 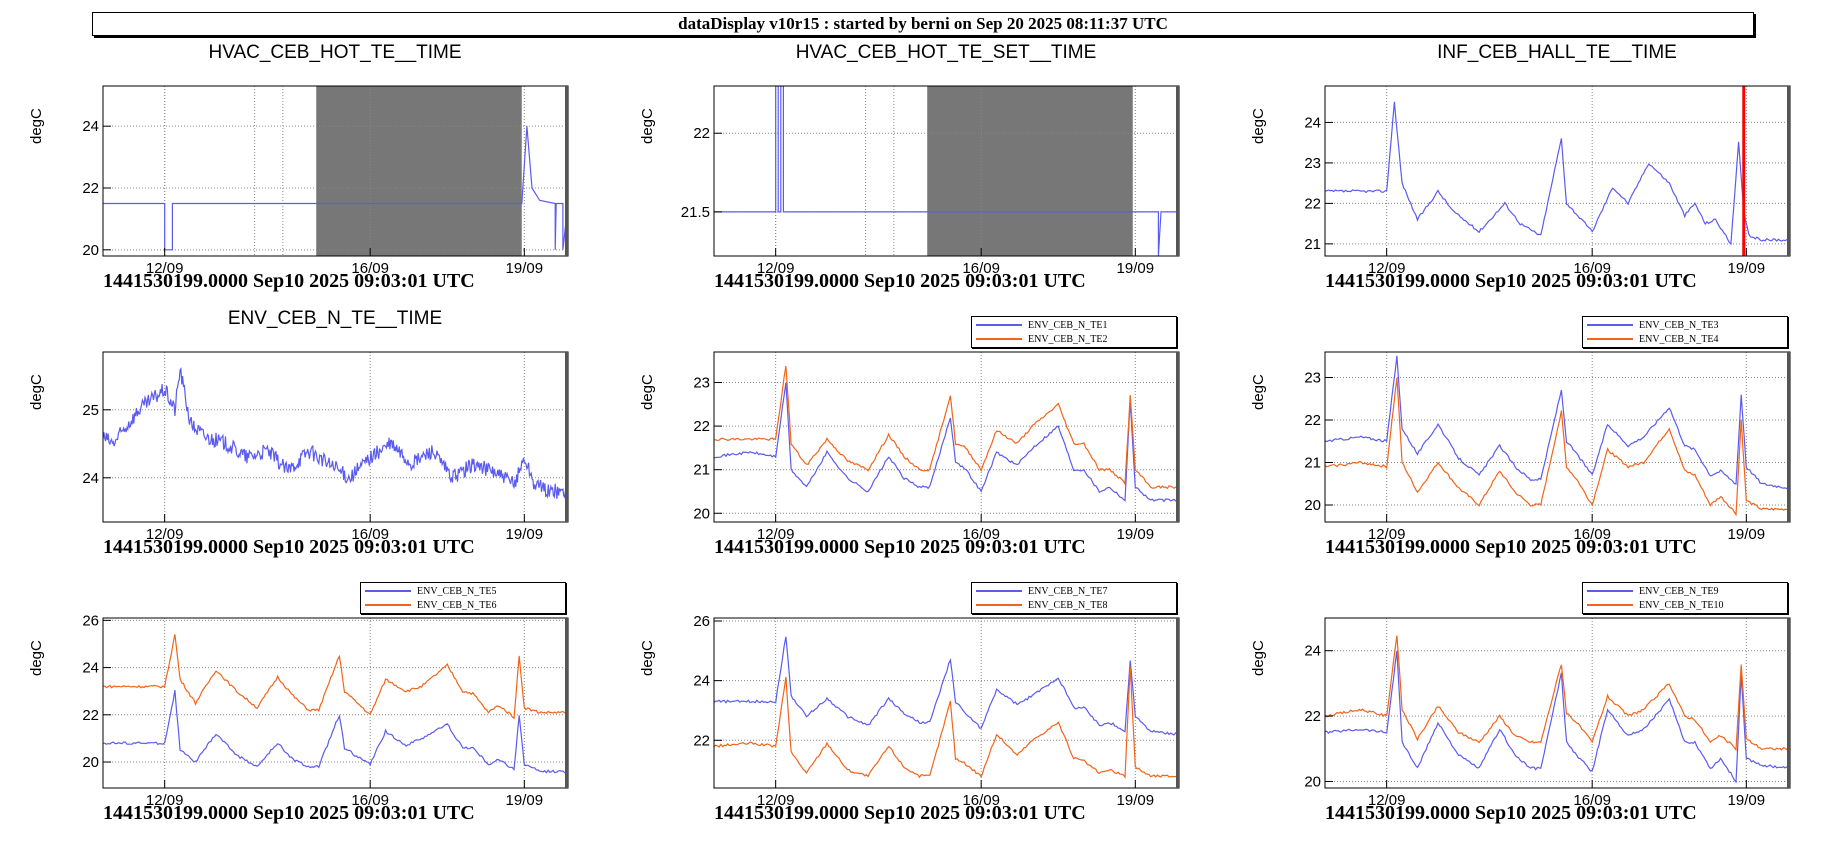 What do you see at coordinates (1068, 591) in the screenshot?
I see `legend-label: ENV_CEB_N_TE7` at bounding box center [1068, 591].